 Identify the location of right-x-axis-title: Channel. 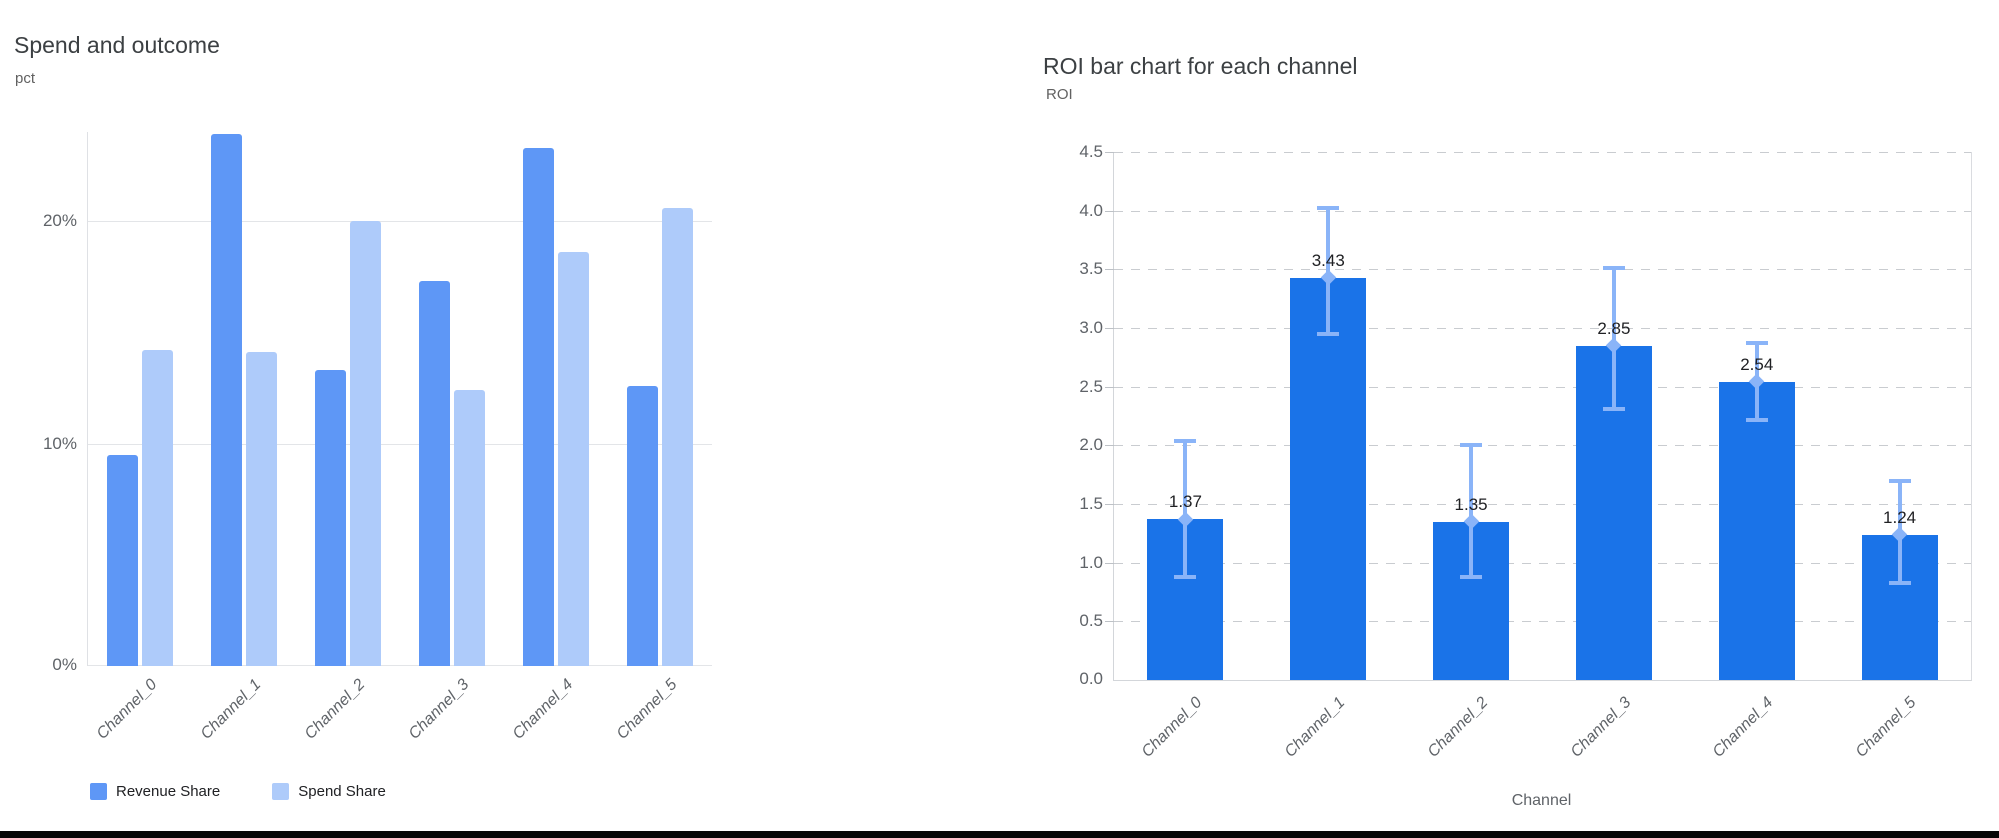
(1541, 800).